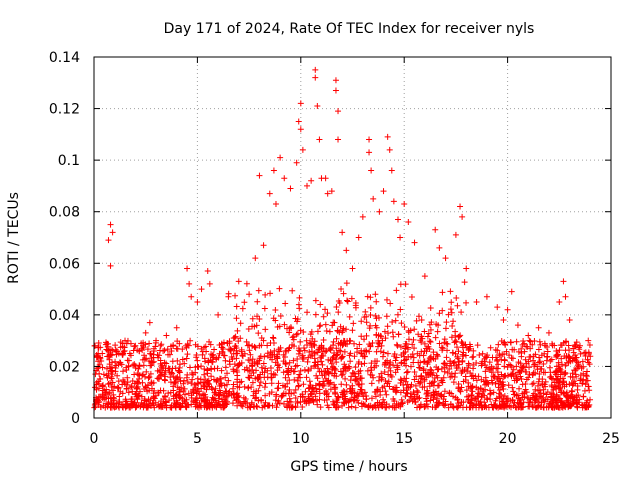  What do you see at coordinates (94, 439) in the screenshot?
I see `x-tick-label: 0` at bounding box center [94, 439].